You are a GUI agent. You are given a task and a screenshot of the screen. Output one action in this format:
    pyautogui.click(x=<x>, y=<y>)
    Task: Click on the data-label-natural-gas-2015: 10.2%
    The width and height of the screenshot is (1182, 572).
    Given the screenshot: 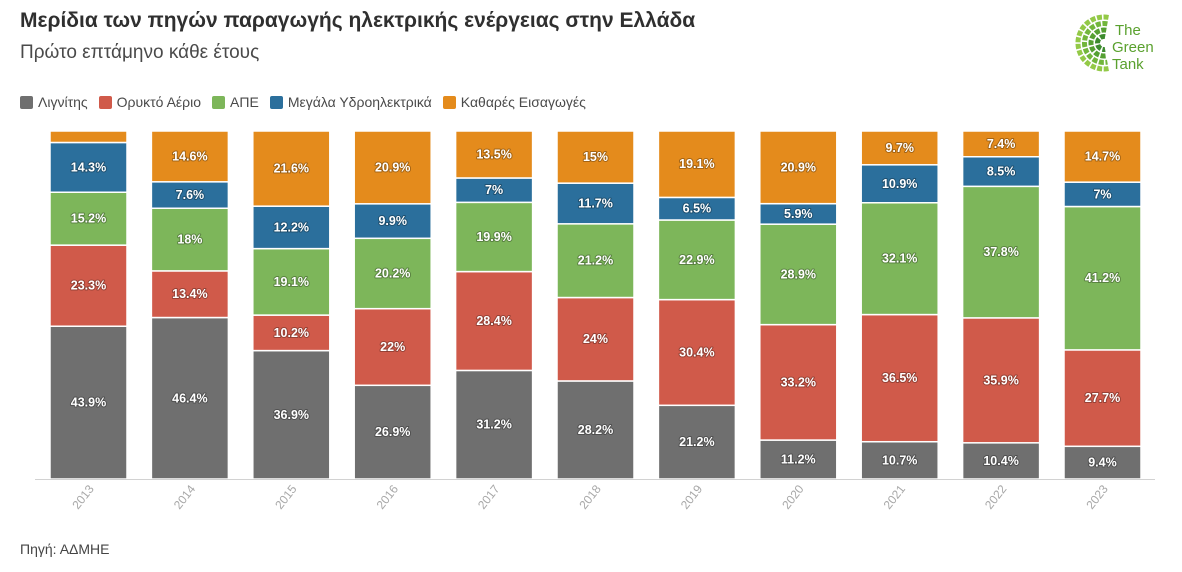 What is the action you would take?
    pyautogui.click(x=291, y=333)
    